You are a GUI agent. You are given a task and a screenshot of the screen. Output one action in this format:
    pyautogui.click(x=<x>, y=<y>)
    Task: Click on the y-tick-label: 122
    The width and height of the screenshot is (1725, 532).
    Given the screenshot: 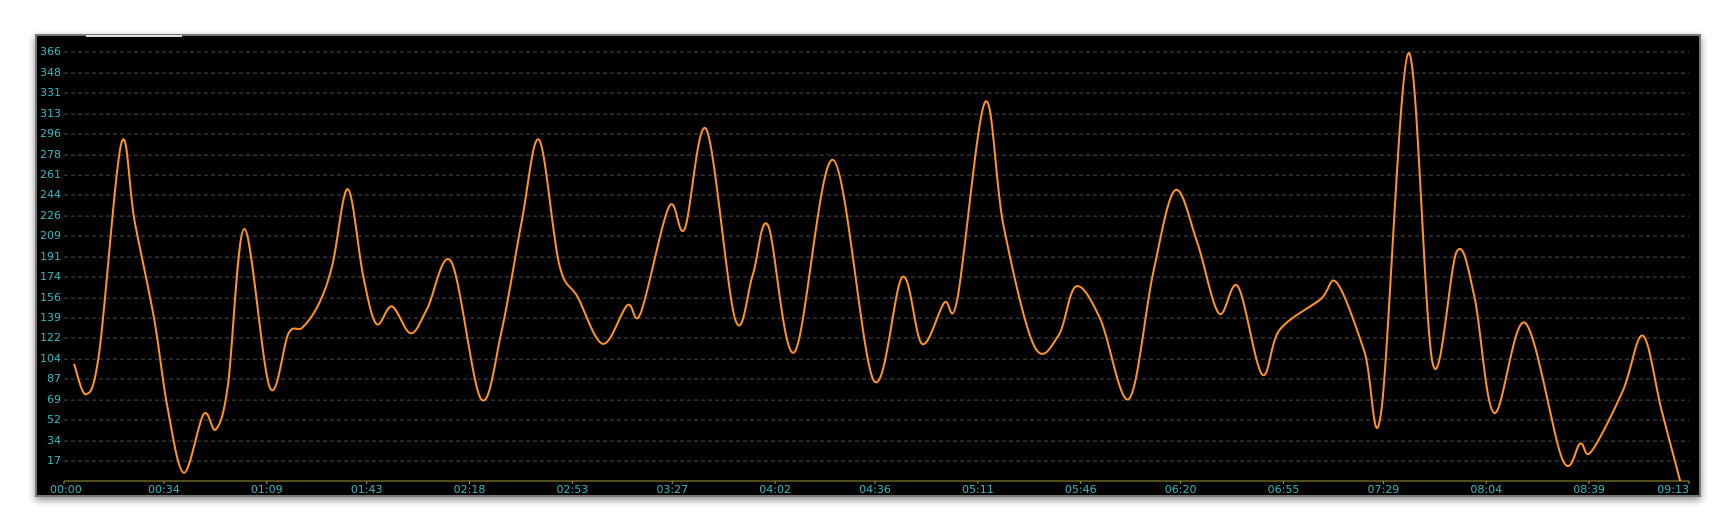 What is the action you would take?
    pyautogui.click(x=50, y=337)
    